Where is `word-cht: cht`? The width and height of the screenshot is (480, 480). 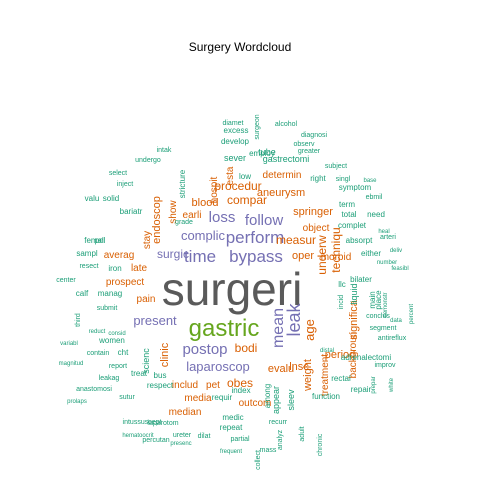
word-cht: cht is located at coordinates (123, 352).